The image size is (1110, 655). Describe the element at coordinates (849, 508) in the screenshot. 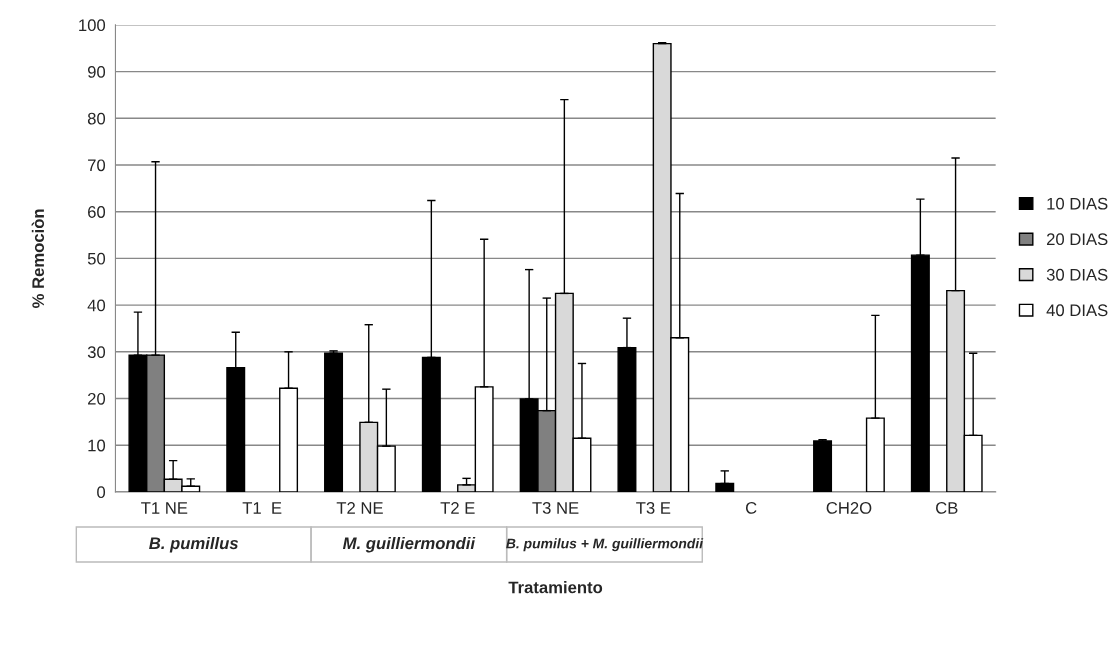

I see `x-tick-label: CH2O` at that location.